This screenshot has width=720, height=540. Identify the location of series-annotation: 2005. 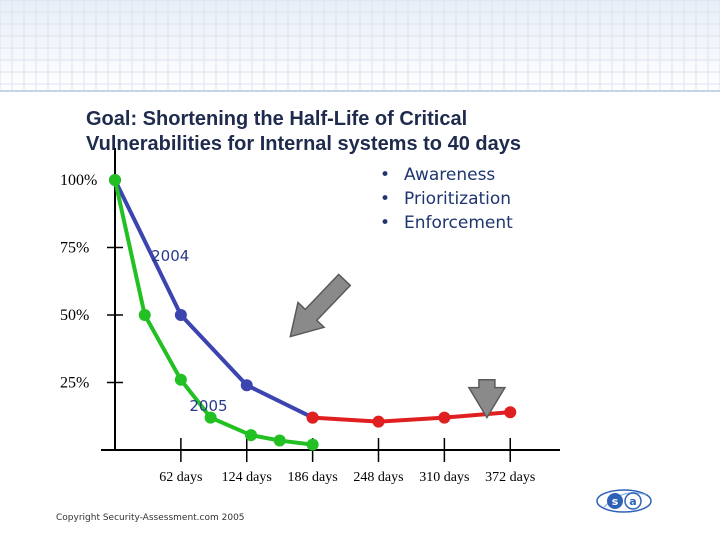
(208, 406).